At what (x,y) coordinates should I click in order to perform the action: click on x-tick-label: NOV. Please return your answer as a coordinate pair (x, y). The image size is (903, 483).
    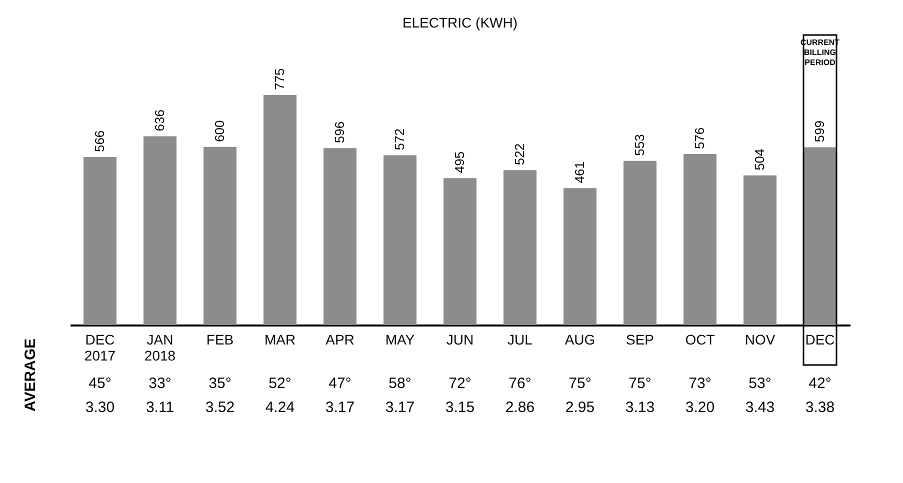
    Looking at the image, I should click on (760, 340).